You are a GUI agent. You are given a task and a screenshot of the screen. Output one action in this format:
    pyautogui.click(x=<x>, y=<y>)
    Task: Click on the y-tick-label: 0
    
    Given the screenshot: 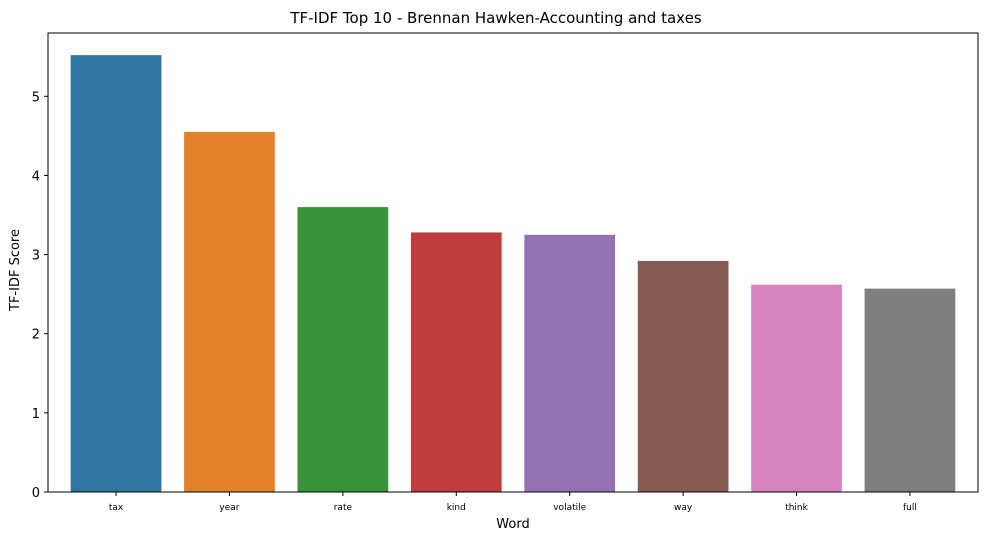 What is the action you would take?
    pyautogui.click(x=36, y=493)
    